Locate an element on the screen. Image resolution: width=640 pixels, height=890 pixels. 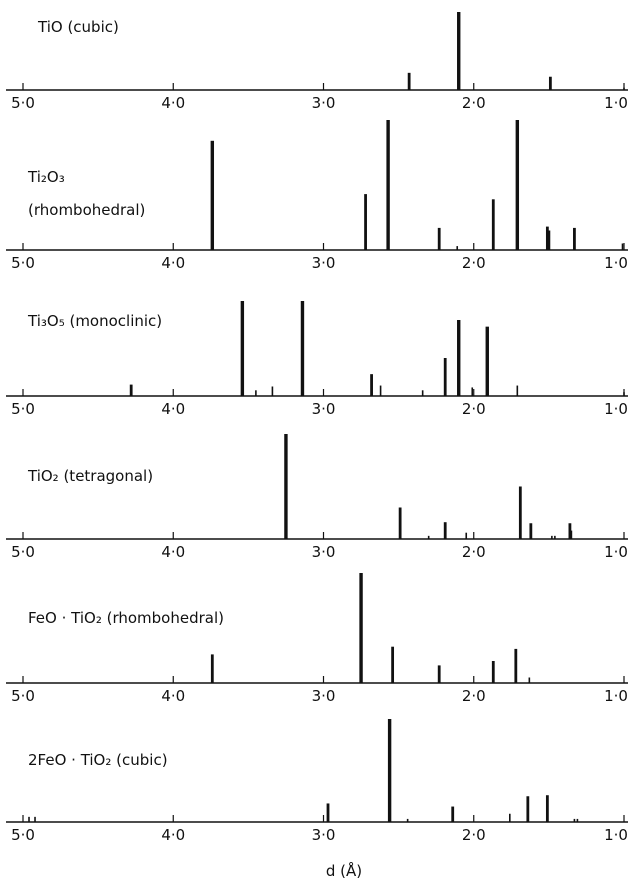
panel-4: TiO₂ (tetragonal) 5·0 4·0 3·0 2·0 1·0 is located at coordinates (317, 497).